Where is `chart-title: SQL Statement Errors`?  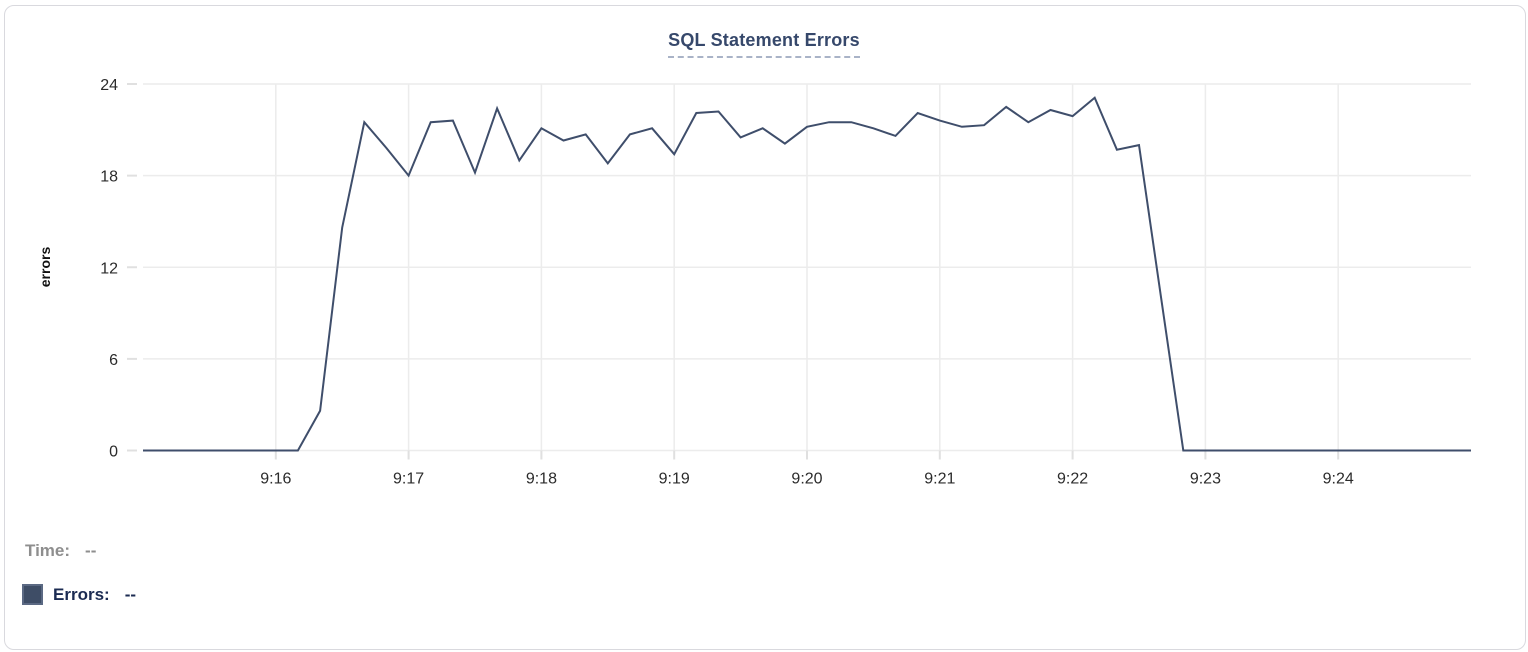
chart-title: SQL Statement Errors is located at coordinates (764, 44).